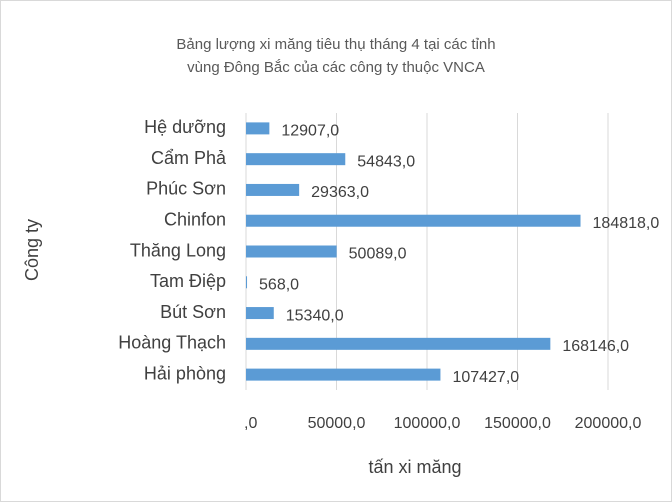  What do you see at coordinates (185, 373) in the screenshot?
I see `y-tick-label: Hải phòng` at bounding box center [185, 373].